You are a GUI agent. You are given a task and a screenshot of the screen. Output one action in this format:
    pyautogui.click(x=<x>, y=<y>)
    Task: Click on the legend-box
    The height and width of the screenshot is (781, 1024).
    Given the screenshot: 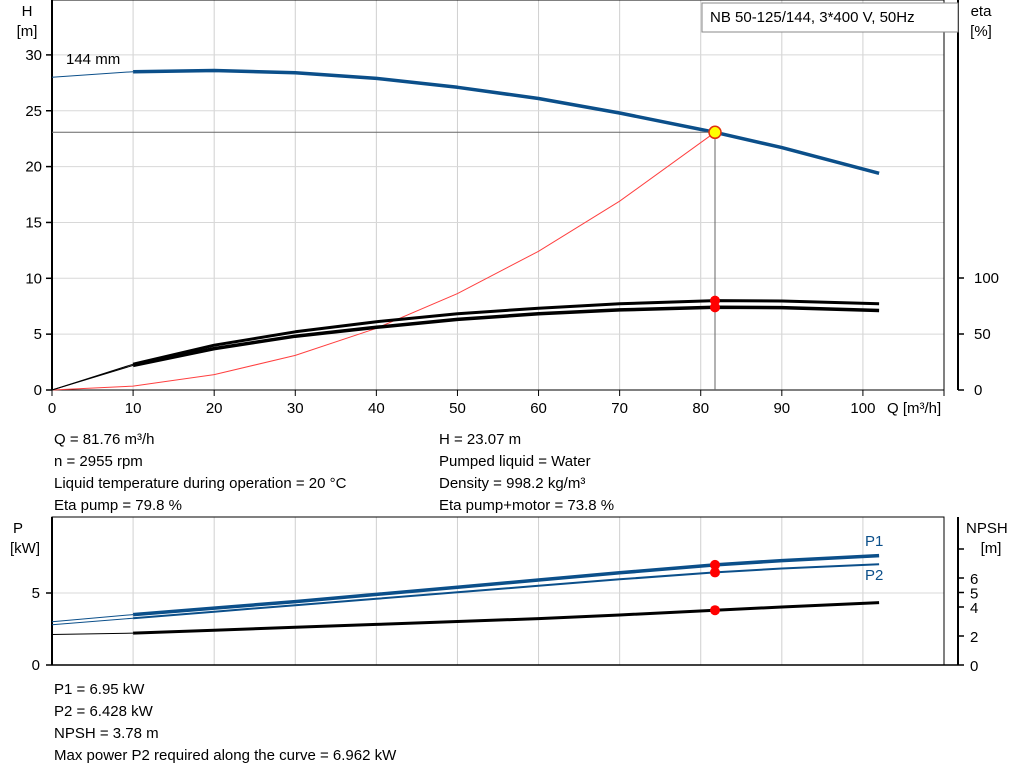 What is the action you would take?
    pyautogui.click(x=830, y=17)
    